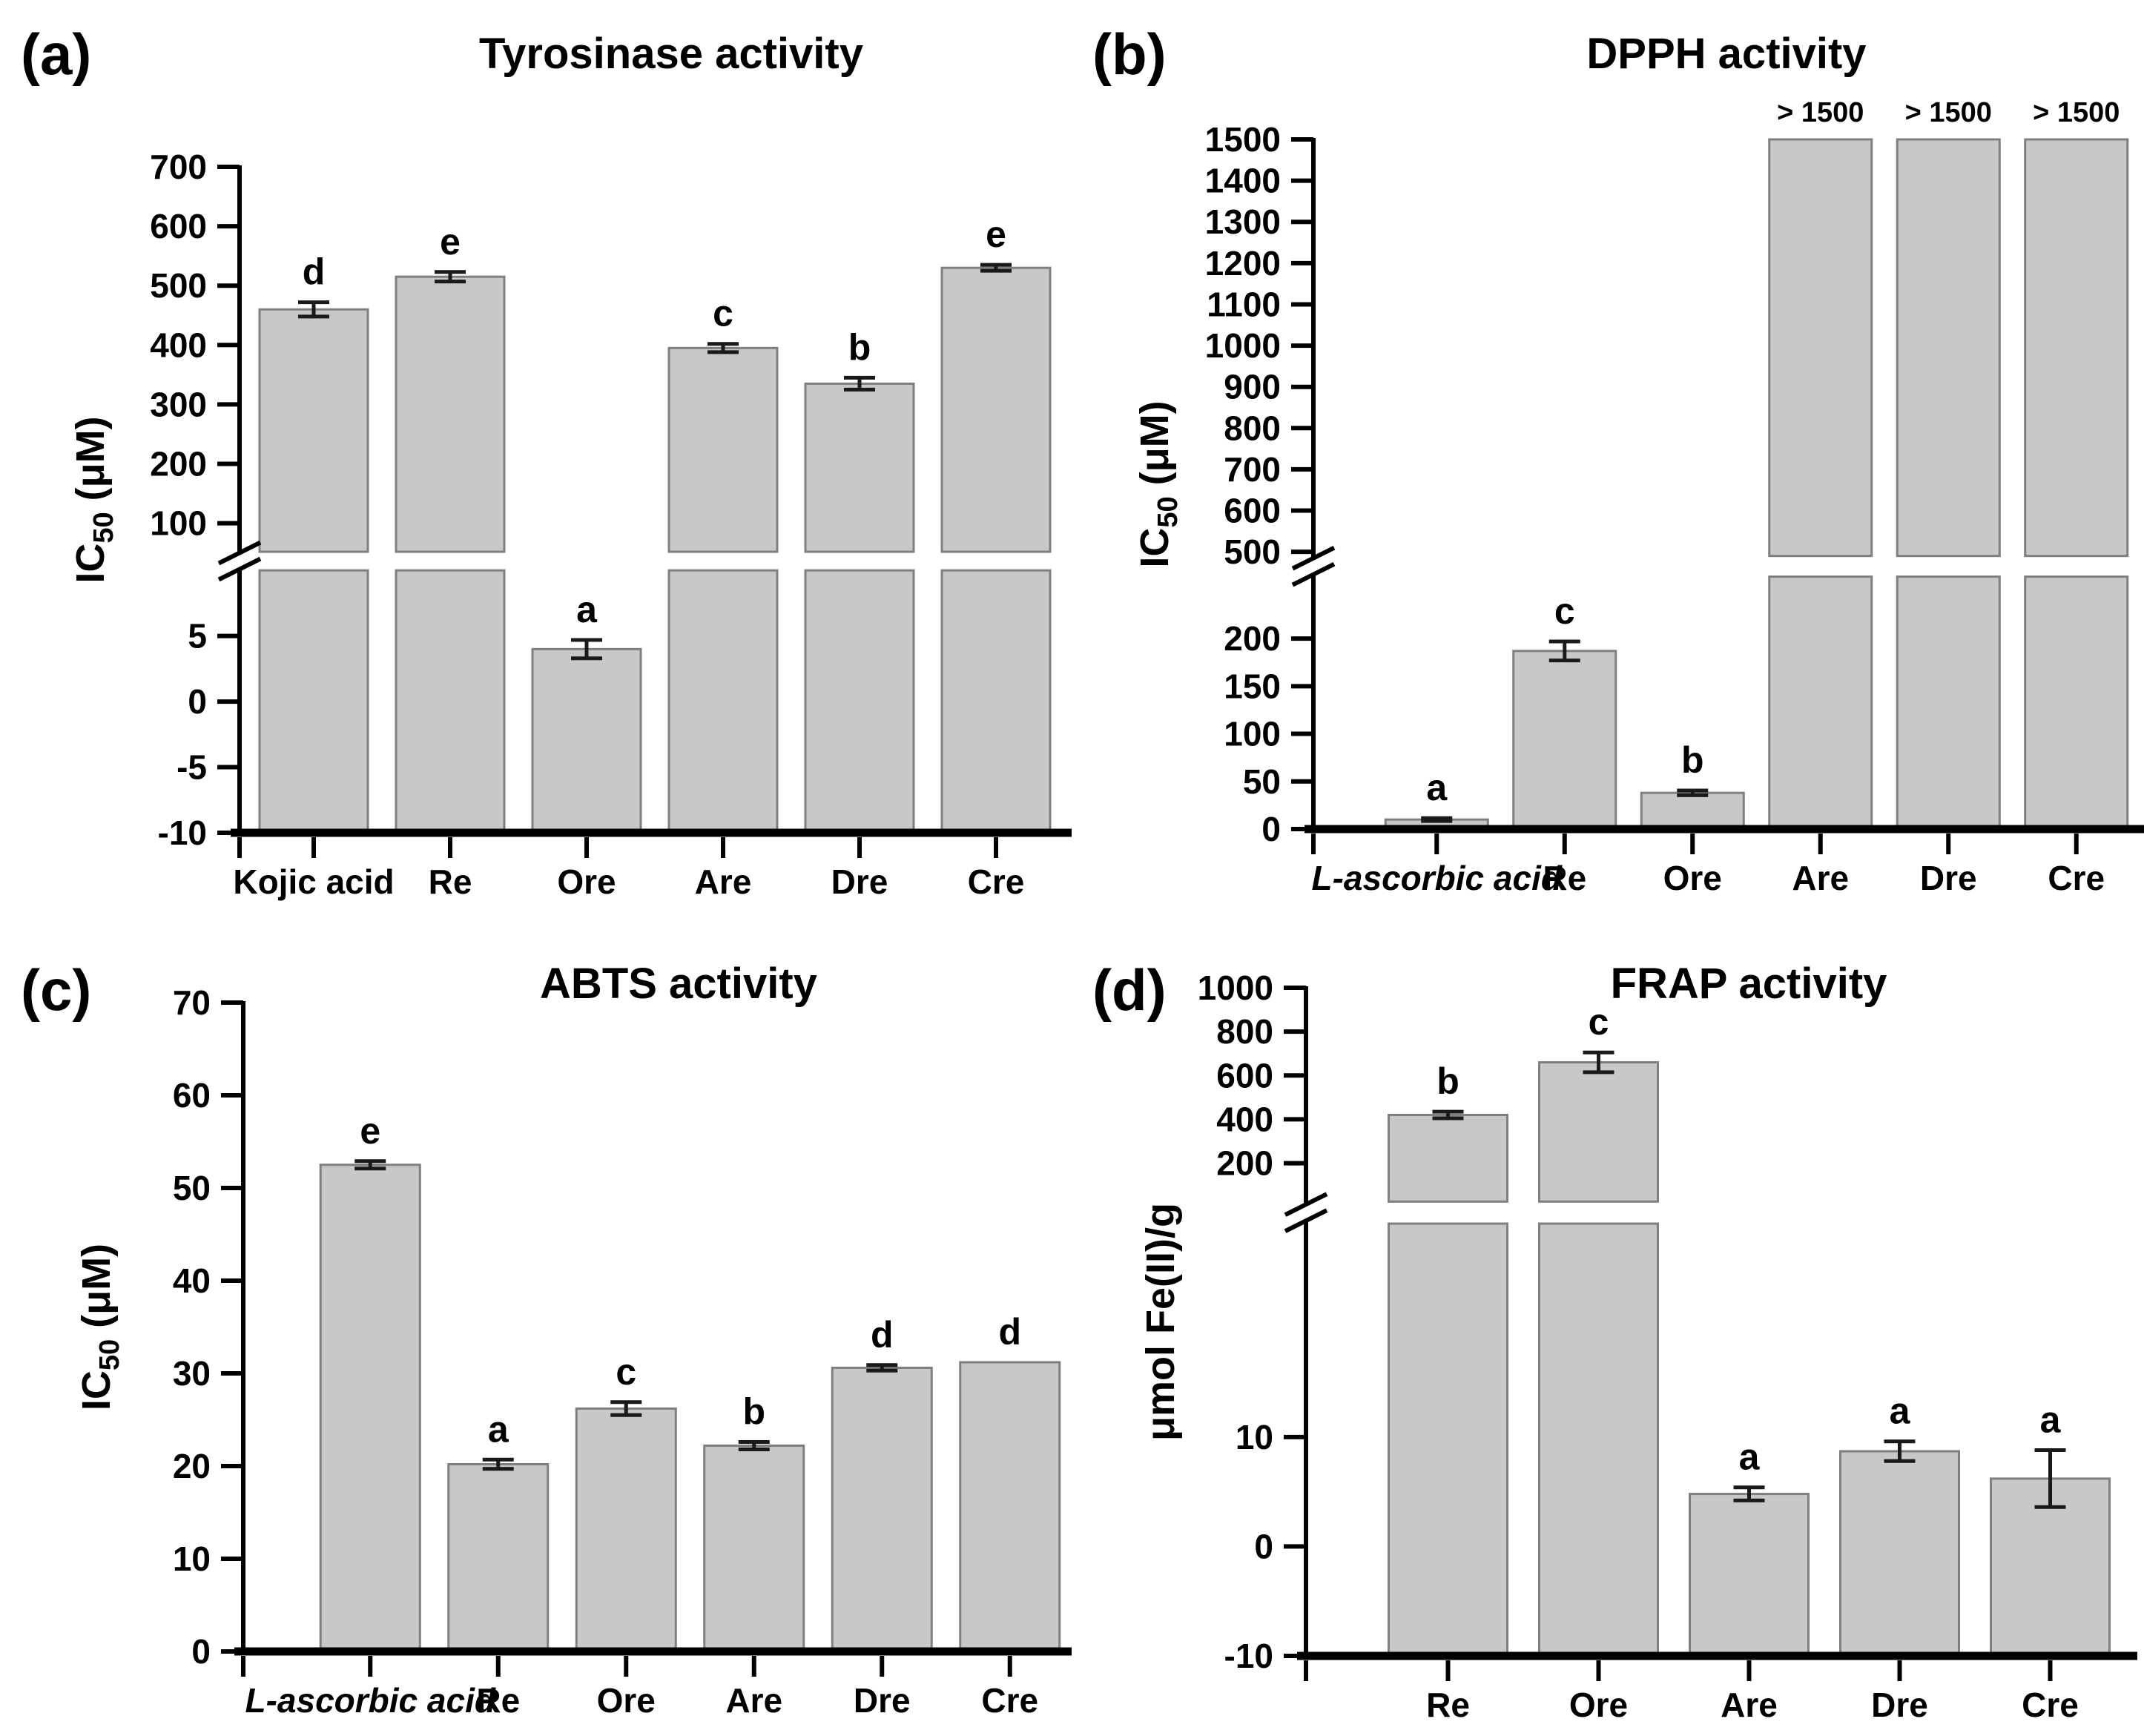 The height and width of the screenshot is (1736, 2144). What do you see at coordinates (1564, 611) in the screenshot?
I see `sig-letter-Re: c` at bounding box center [1564, 611].